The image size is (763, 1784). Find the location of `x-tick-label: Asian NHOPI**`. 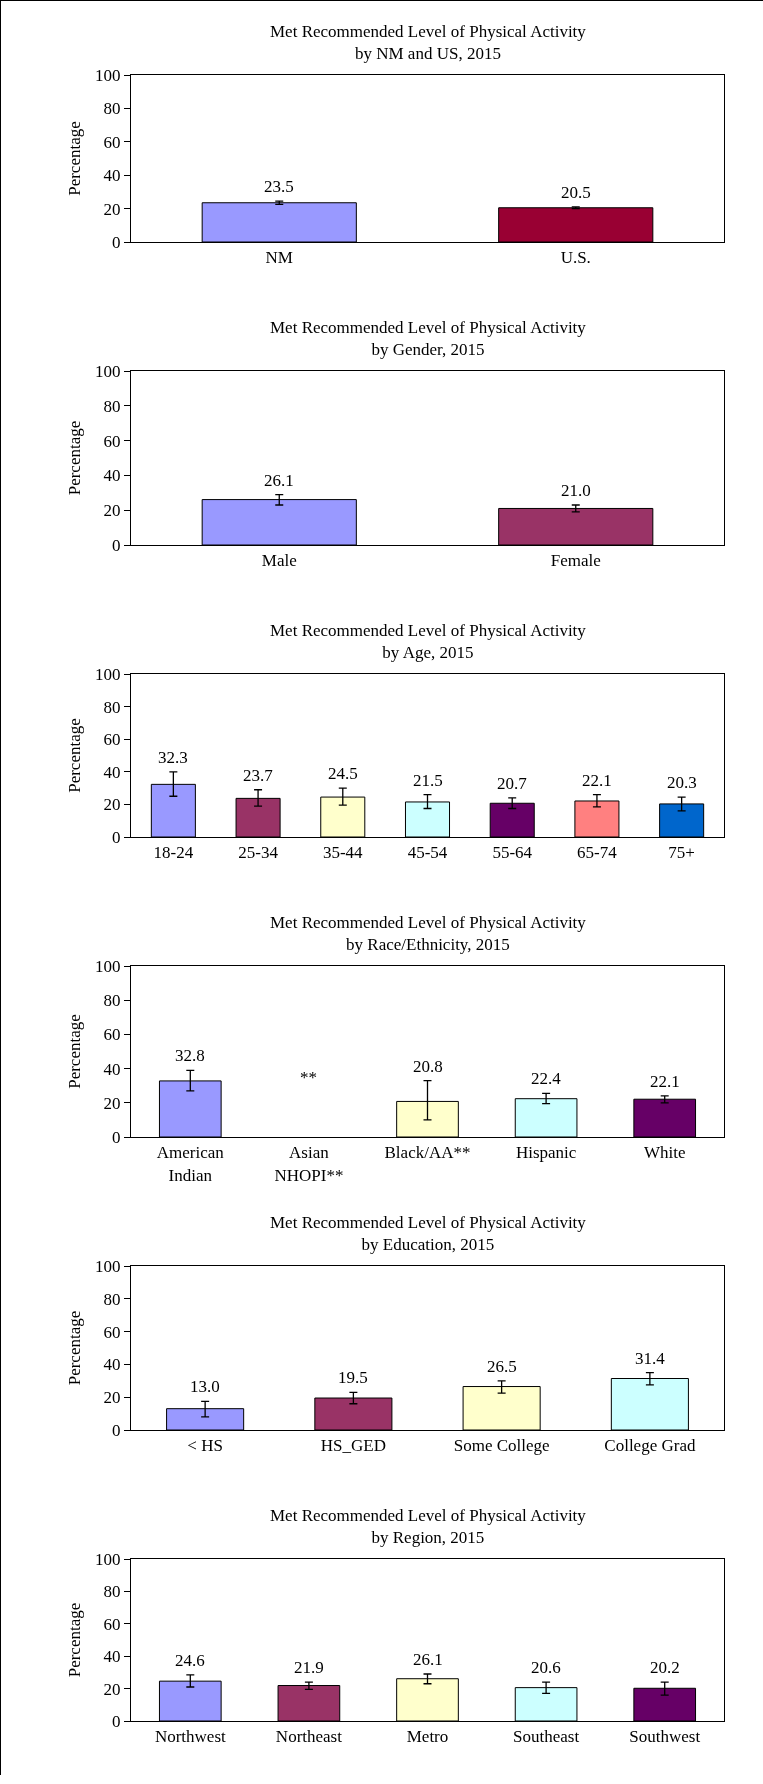

x-tick-label: Asian NHOPI** is located at coordinates (309, 1164).